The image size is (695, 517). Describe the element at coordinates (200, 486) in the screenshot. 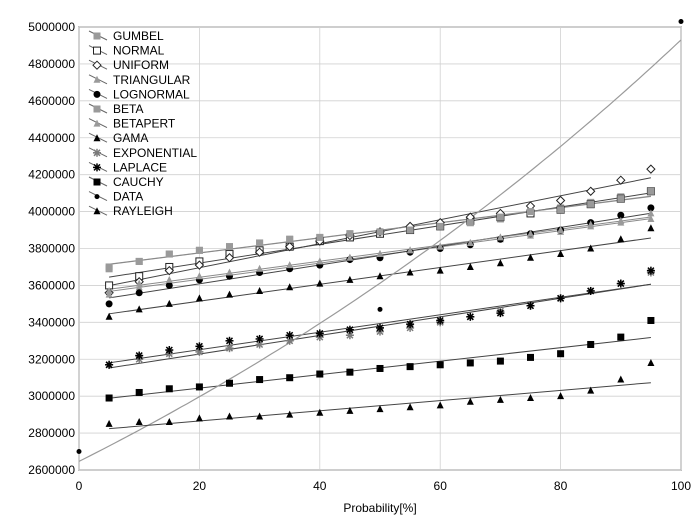

I see `x-tick-label: 20` at that location.